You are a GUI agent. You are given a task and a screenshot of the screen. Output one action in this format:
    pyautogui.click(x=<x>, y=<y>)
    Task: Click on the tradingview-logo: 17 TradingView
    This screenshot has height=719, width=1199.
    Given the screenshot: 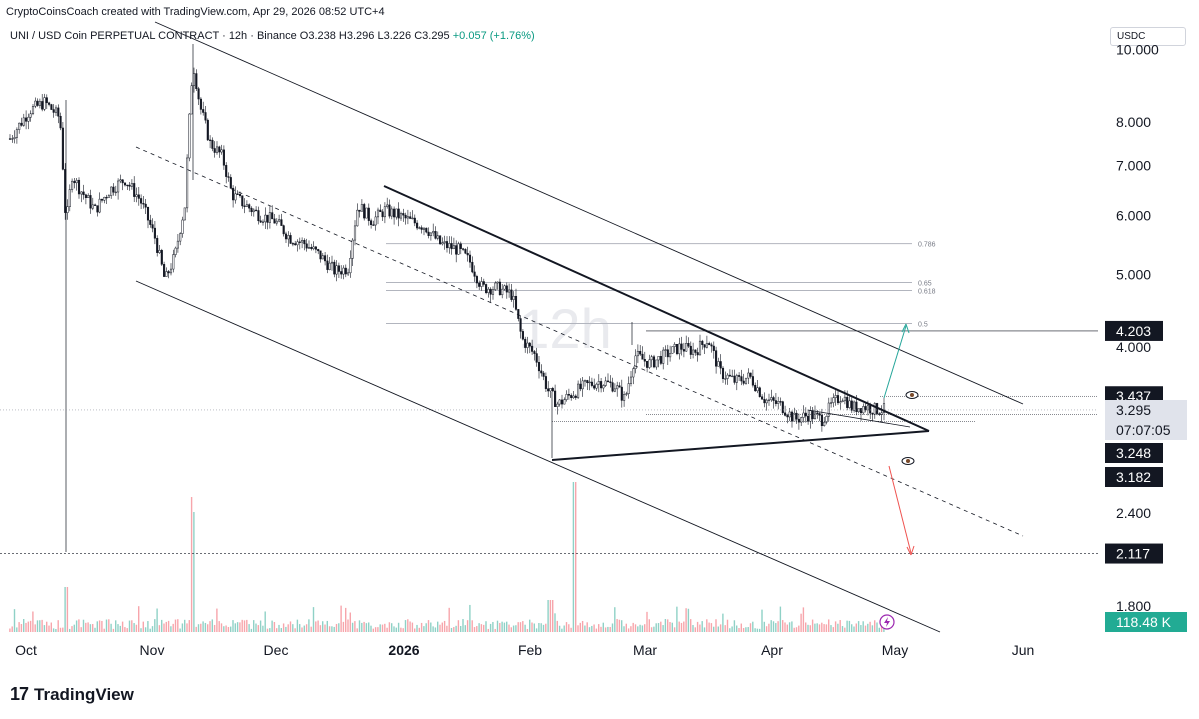 What is the action you would take?
    pyautogui.click(x=72, y=694)
    